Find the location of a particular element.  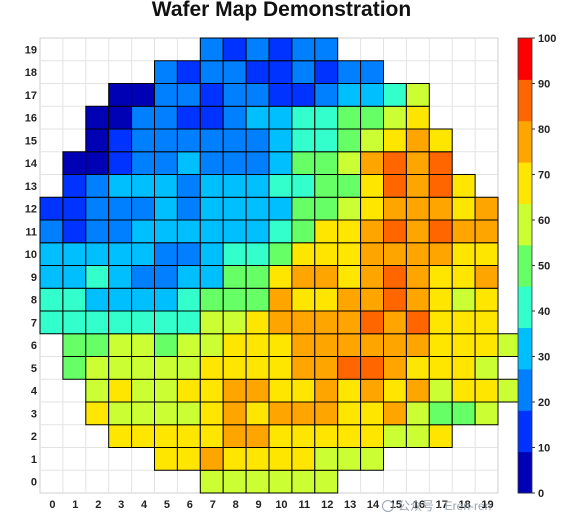

colorbar-tick-label: 20 is located at coordinates (544, 403).